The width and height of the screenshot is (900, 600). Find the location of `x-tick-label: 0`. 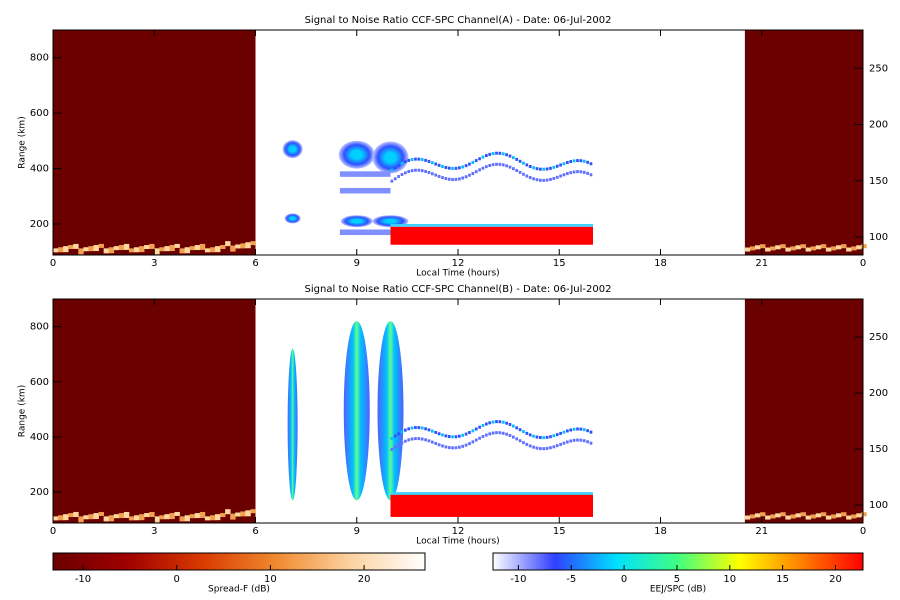

x-tick-label: 0 is located at coordinates (863, 531).